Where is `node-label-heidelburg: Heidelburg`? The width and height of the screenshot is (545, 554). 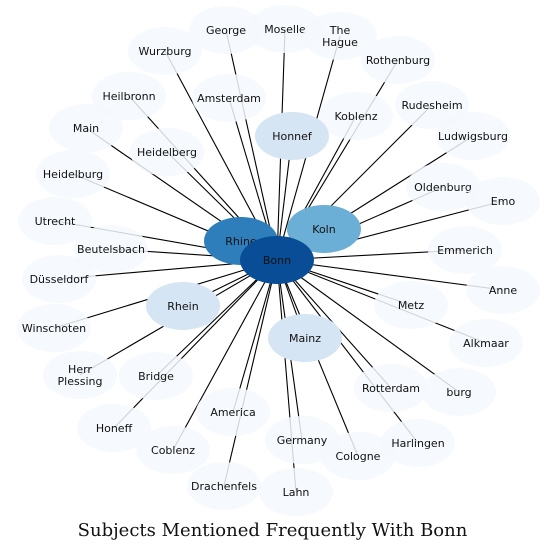 node-label-heidelburg: Heidelburg is located at coordinates (73, 174).